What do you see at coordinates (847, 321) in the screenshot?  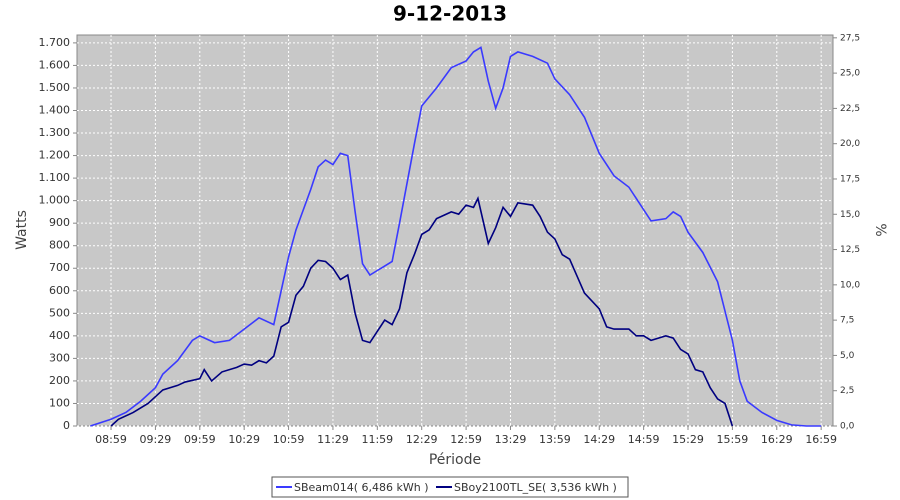 I see `y2-tick-label: 7,5` at bounding box center [847, 321].